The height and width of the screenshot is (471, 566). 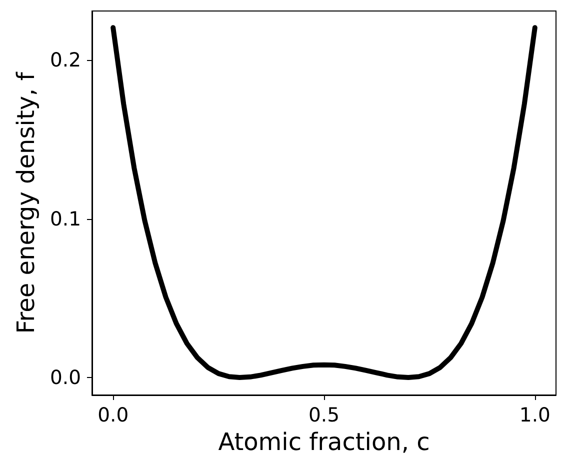 What do you see at coordinates (26, 203) in the screenshot?
I see `y-axis-title: Free energy density, f` at bounding box center [26, 203].